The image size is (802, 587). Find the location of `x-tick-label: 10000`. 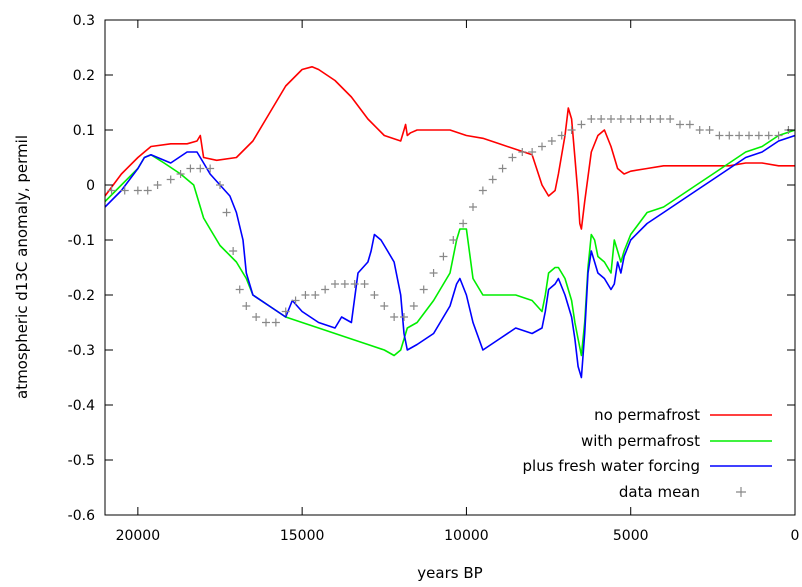

x-tick-label: 10000 is located at coordinates (466, 536).